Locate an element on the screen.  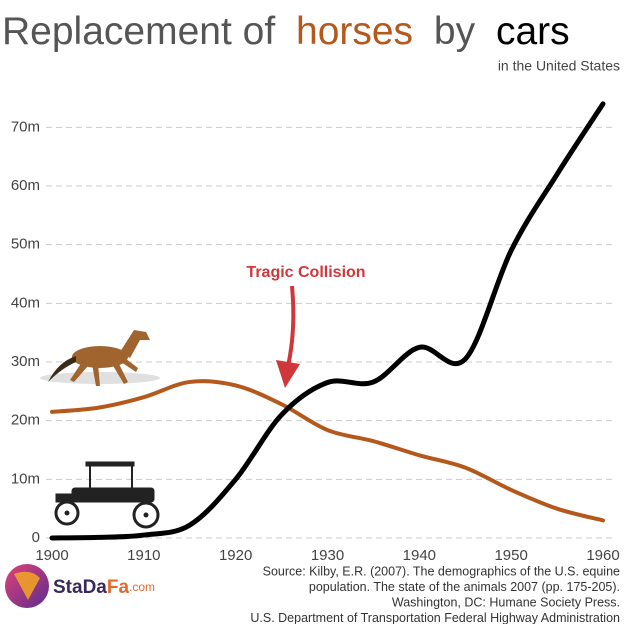
y-tick-label: 10m is located at coordinates (25, 478).